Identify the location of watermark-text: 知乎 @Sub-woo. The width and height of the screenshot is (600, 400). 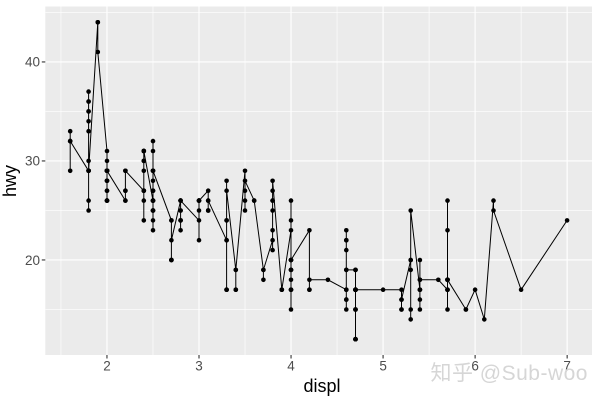
(509, 373).